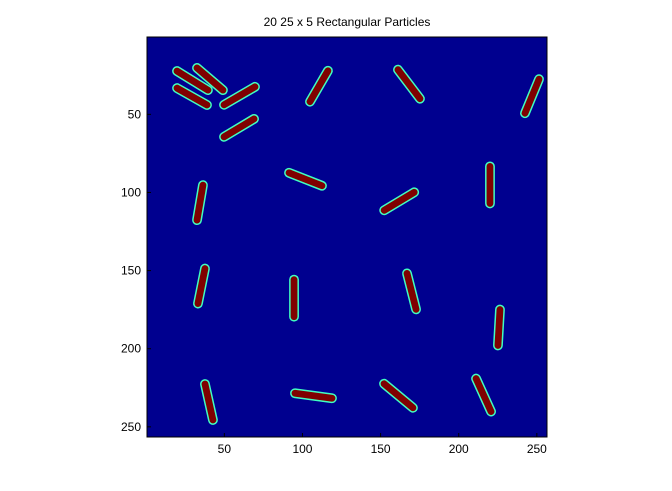  What do you see at coordinates (131, 427) in the screenshot?
I see `y-tick-label: 250` at bounding box center [131, 427].